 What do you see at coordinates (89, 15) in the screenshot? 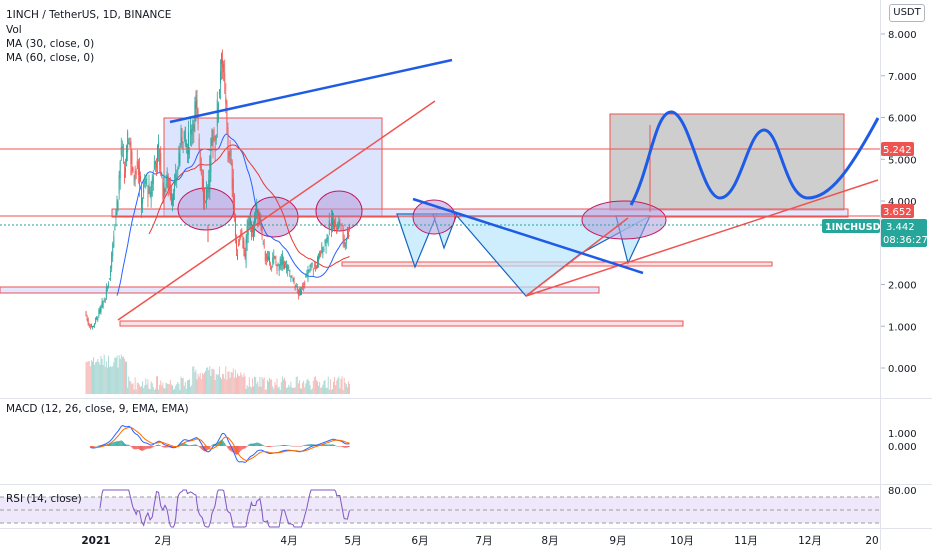
I see `symbol-title: 1INCH / TetherUS, 1D, BINANCE` at bounding box center [89, 15].